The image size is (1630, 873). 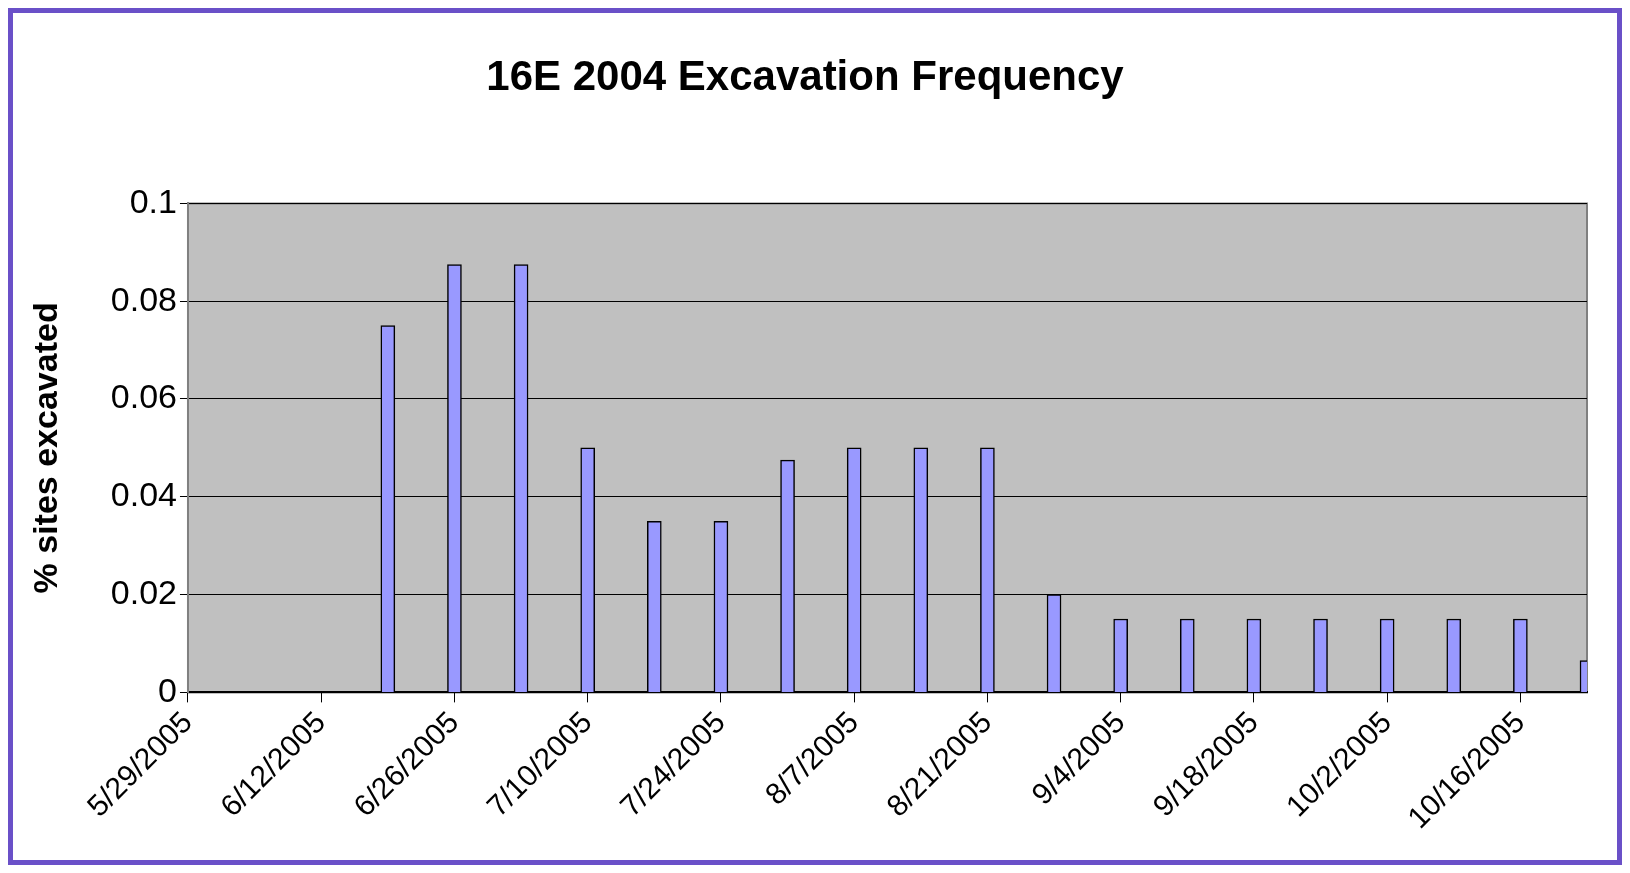 What do you see at coordinates (143, 494) in the screenshot?
I see `y-tick-label: 0.04` at bounding box center [143, 494].